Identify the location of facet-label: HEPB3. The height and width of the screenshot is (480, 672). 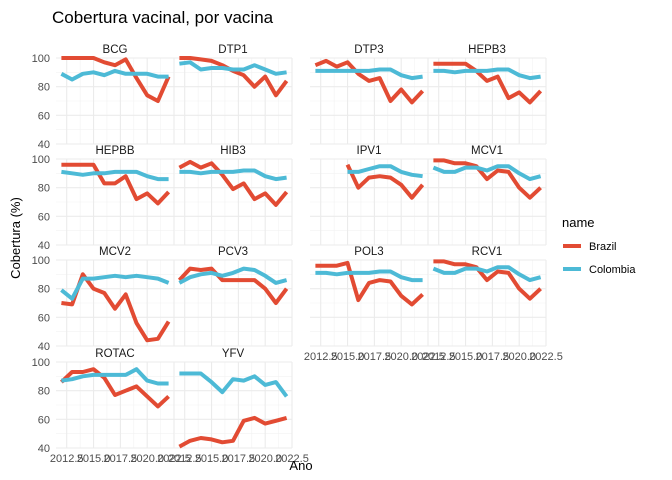
(487, 50).